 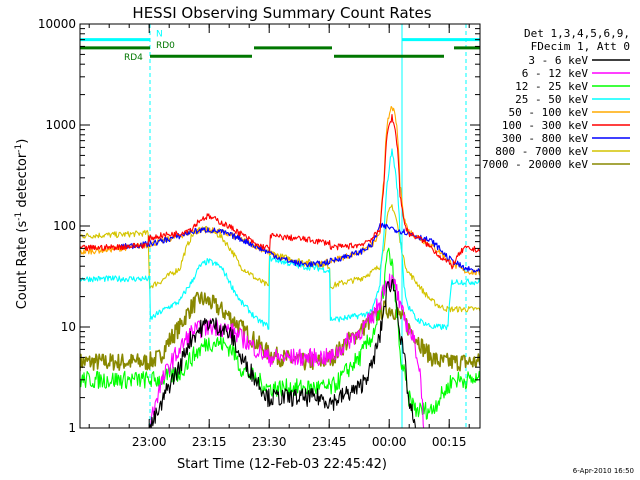 What do you see at coordinates (64, 226) in the screenshot?
I see `y-tick-label: 100` at bounding box center [64, 226].